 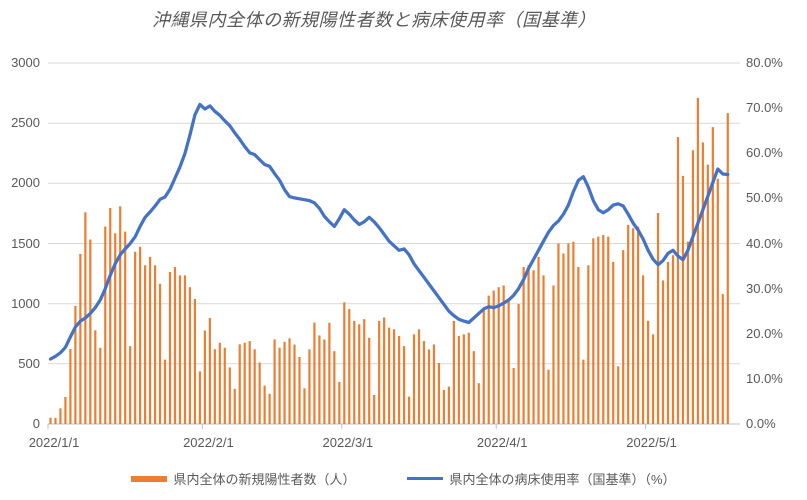 What do you see at coordinates (175, 345) in the screenshot?
I see `bar-2022/1/26` at bounding box center [175, 345].